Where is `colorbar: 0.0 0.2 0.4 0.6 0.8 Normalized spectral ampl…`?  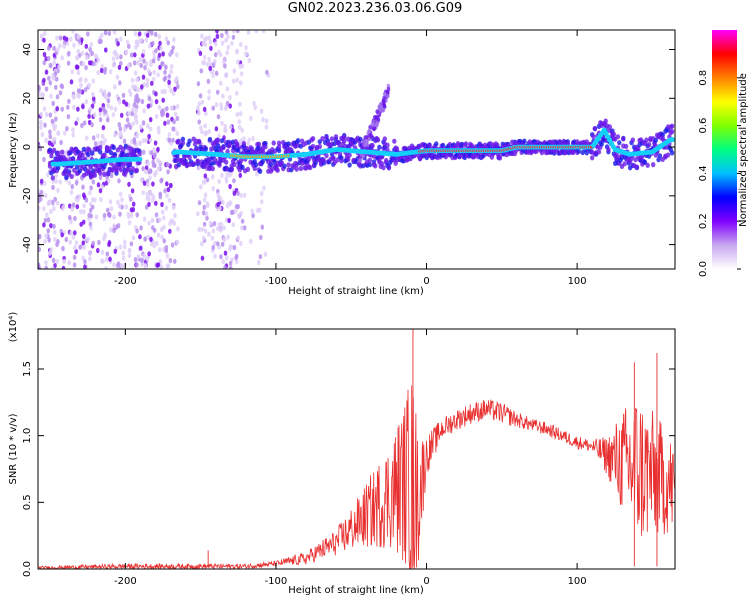 colorbar: 0.0 0.2 0.4 0.6 0.8 Normalized spectral ampl… is located at coordinates (723, 153).